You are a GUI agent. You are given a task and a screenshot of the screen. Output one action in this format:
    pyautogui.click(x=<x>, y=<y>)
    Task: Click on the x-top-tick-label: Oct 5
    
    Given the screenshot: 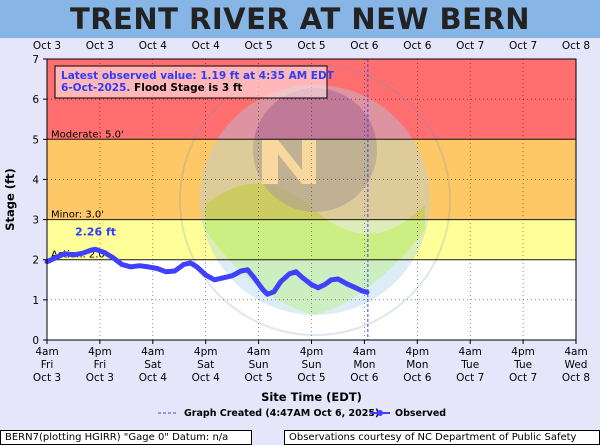 What is the action you would take?
    pyautogui.click(x=311, y=46)
    